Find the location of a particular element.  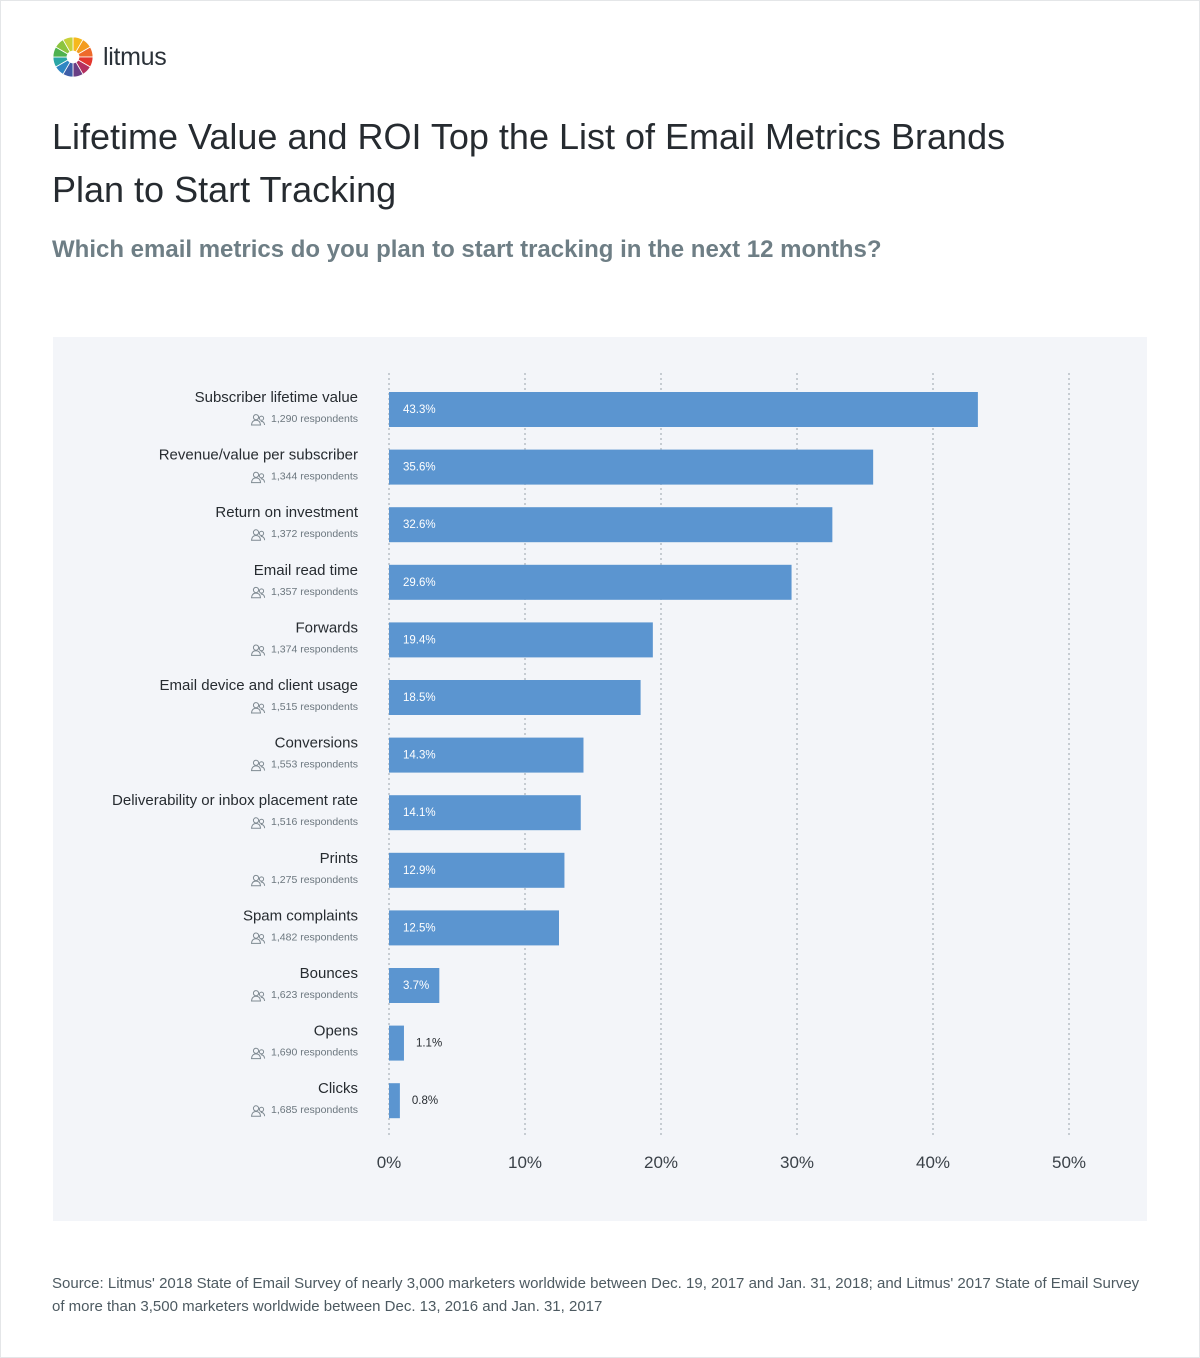

category-label: Clicks is located at coordinates (338, 1088).